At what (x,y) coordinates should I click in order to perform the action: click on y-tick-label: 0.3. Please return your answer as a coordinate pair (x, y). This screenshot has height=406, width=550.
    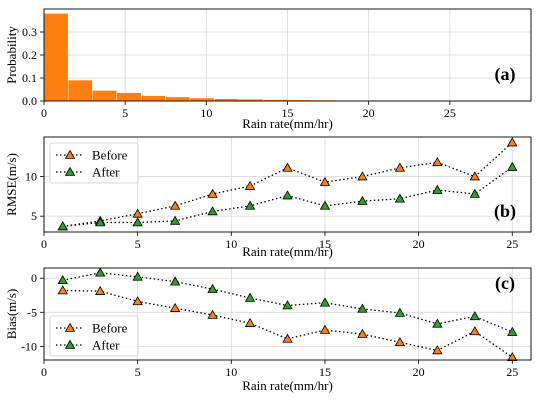
    Looking at the image, I should click on (29, 32).